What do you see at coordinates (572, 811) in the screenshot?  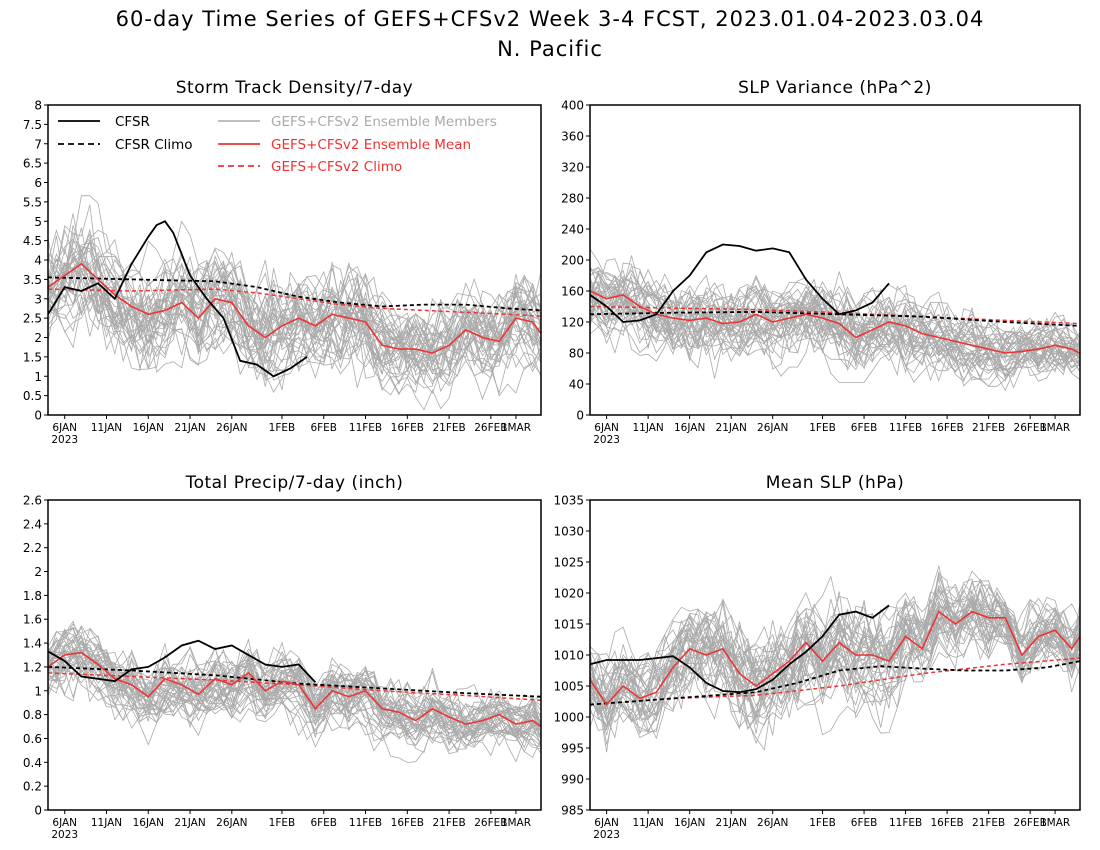 I see `y-tick-label: 985` at bounding box center [572, 811].